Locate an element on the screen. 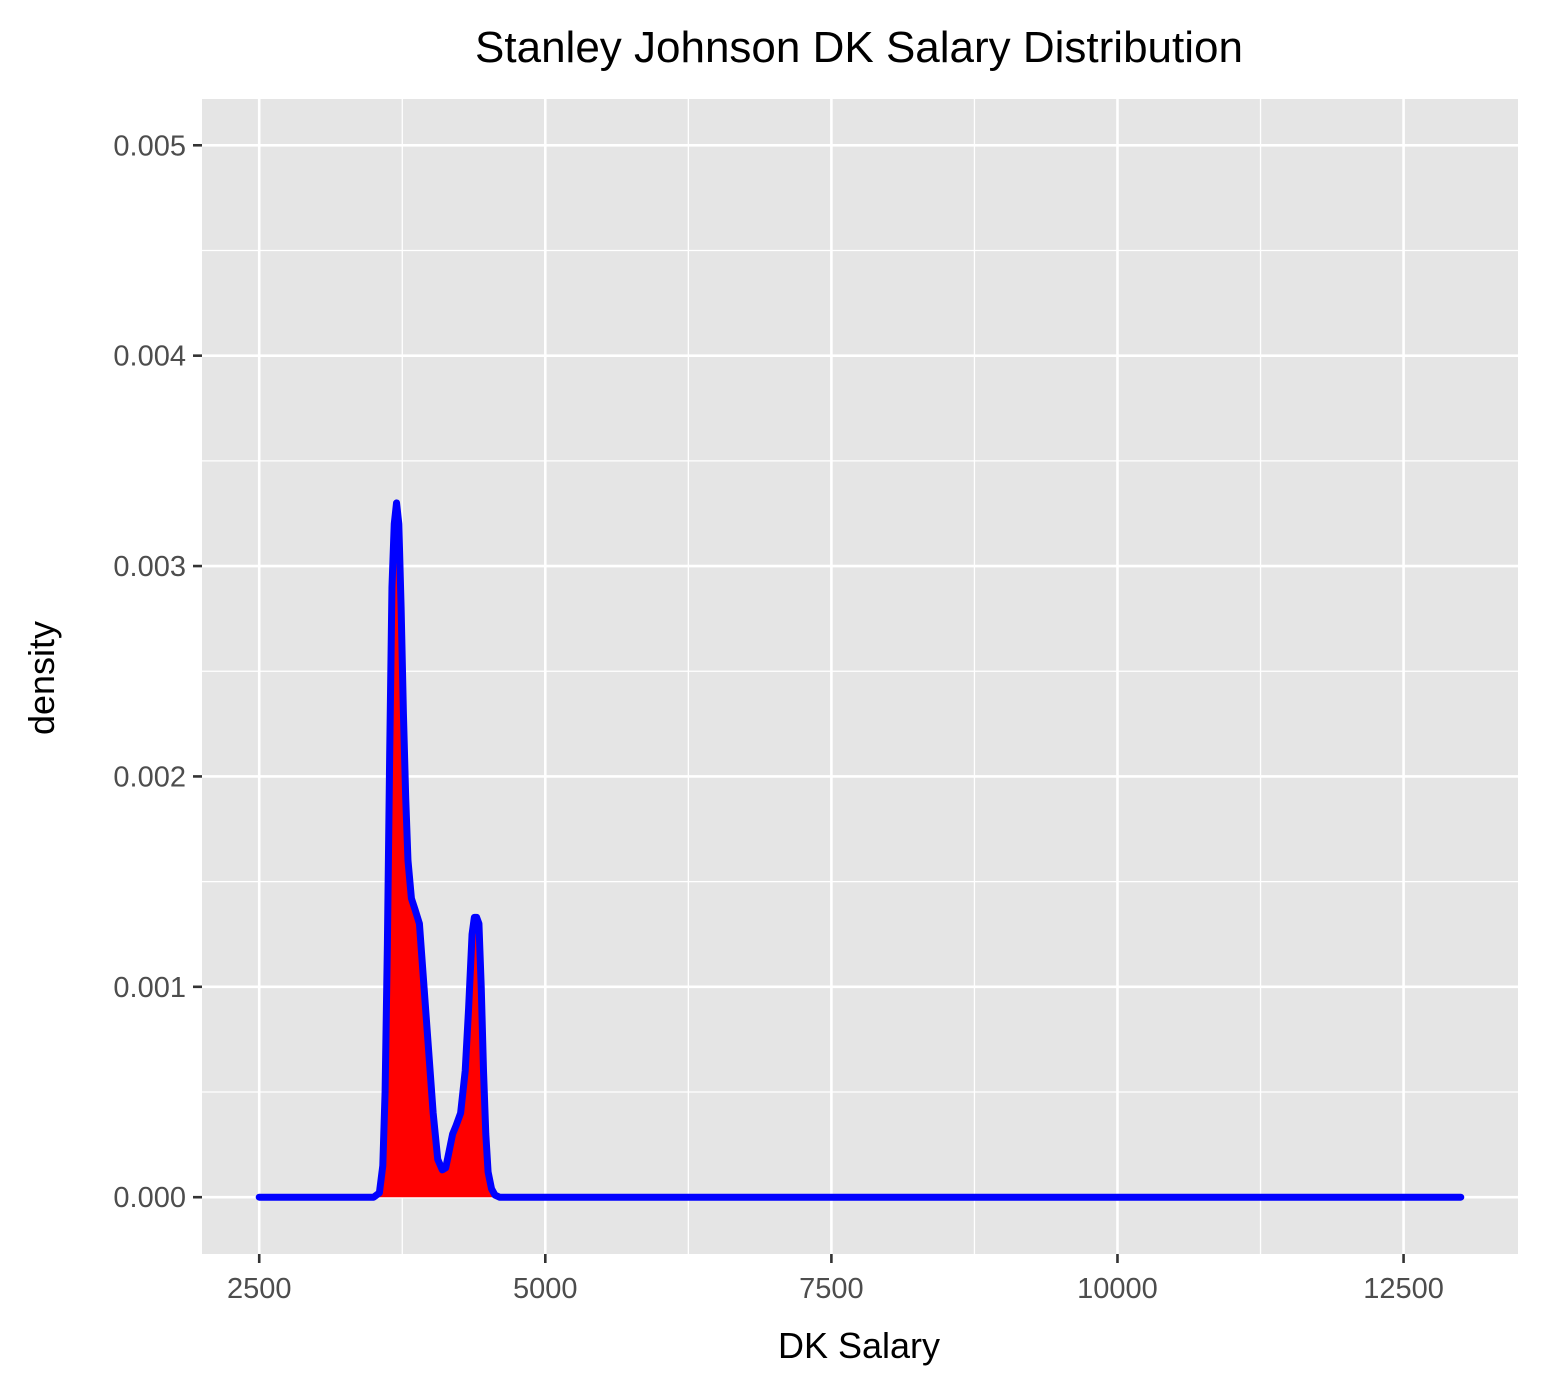 This screenshot has height=1391, width=1541. x-axis-title: DK Salary is located at coordinates (859, 1345).